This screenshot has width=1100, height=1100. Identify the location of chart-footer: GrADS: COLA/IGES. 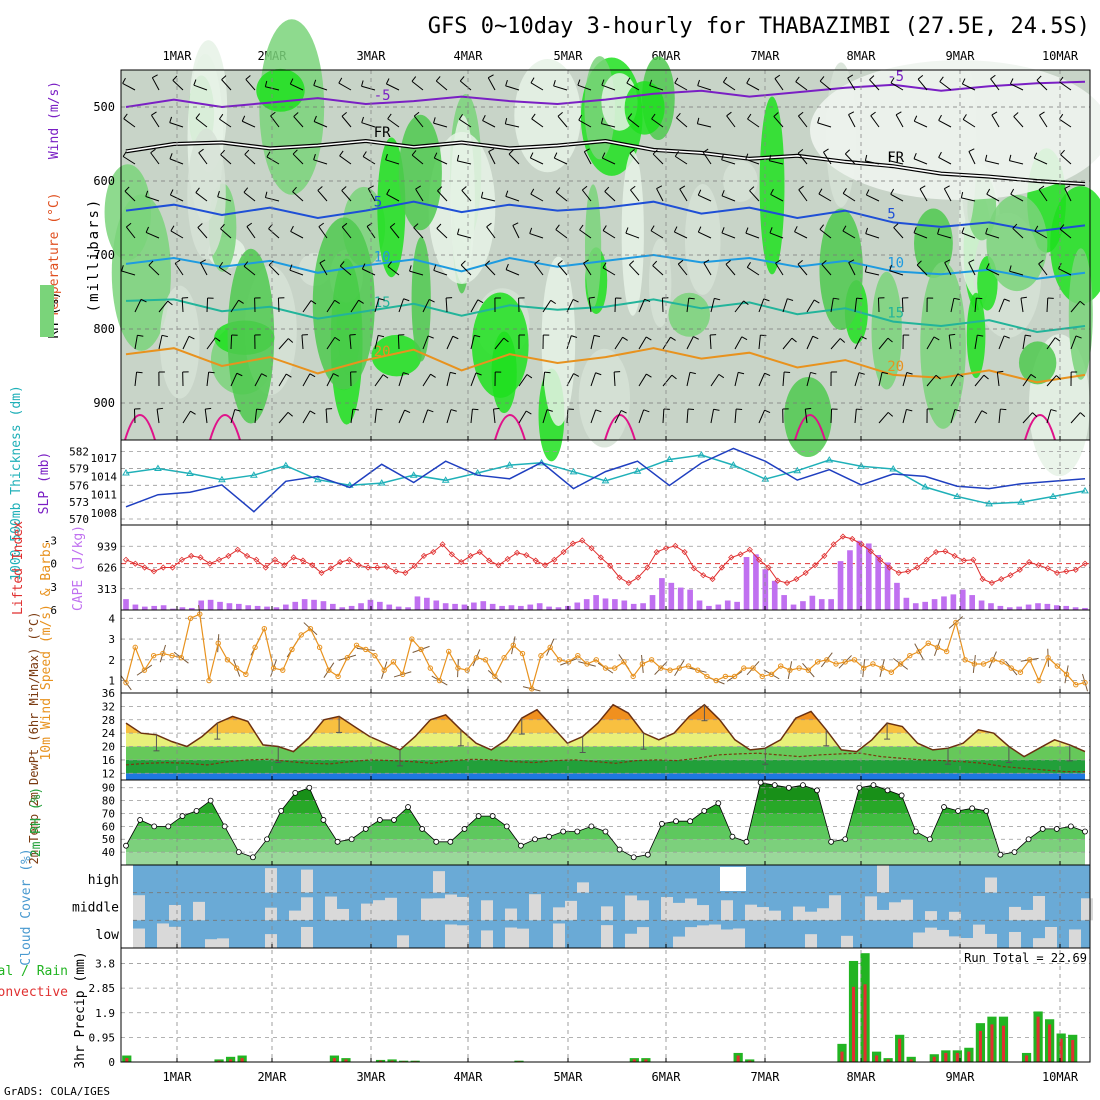
(57, 1091).